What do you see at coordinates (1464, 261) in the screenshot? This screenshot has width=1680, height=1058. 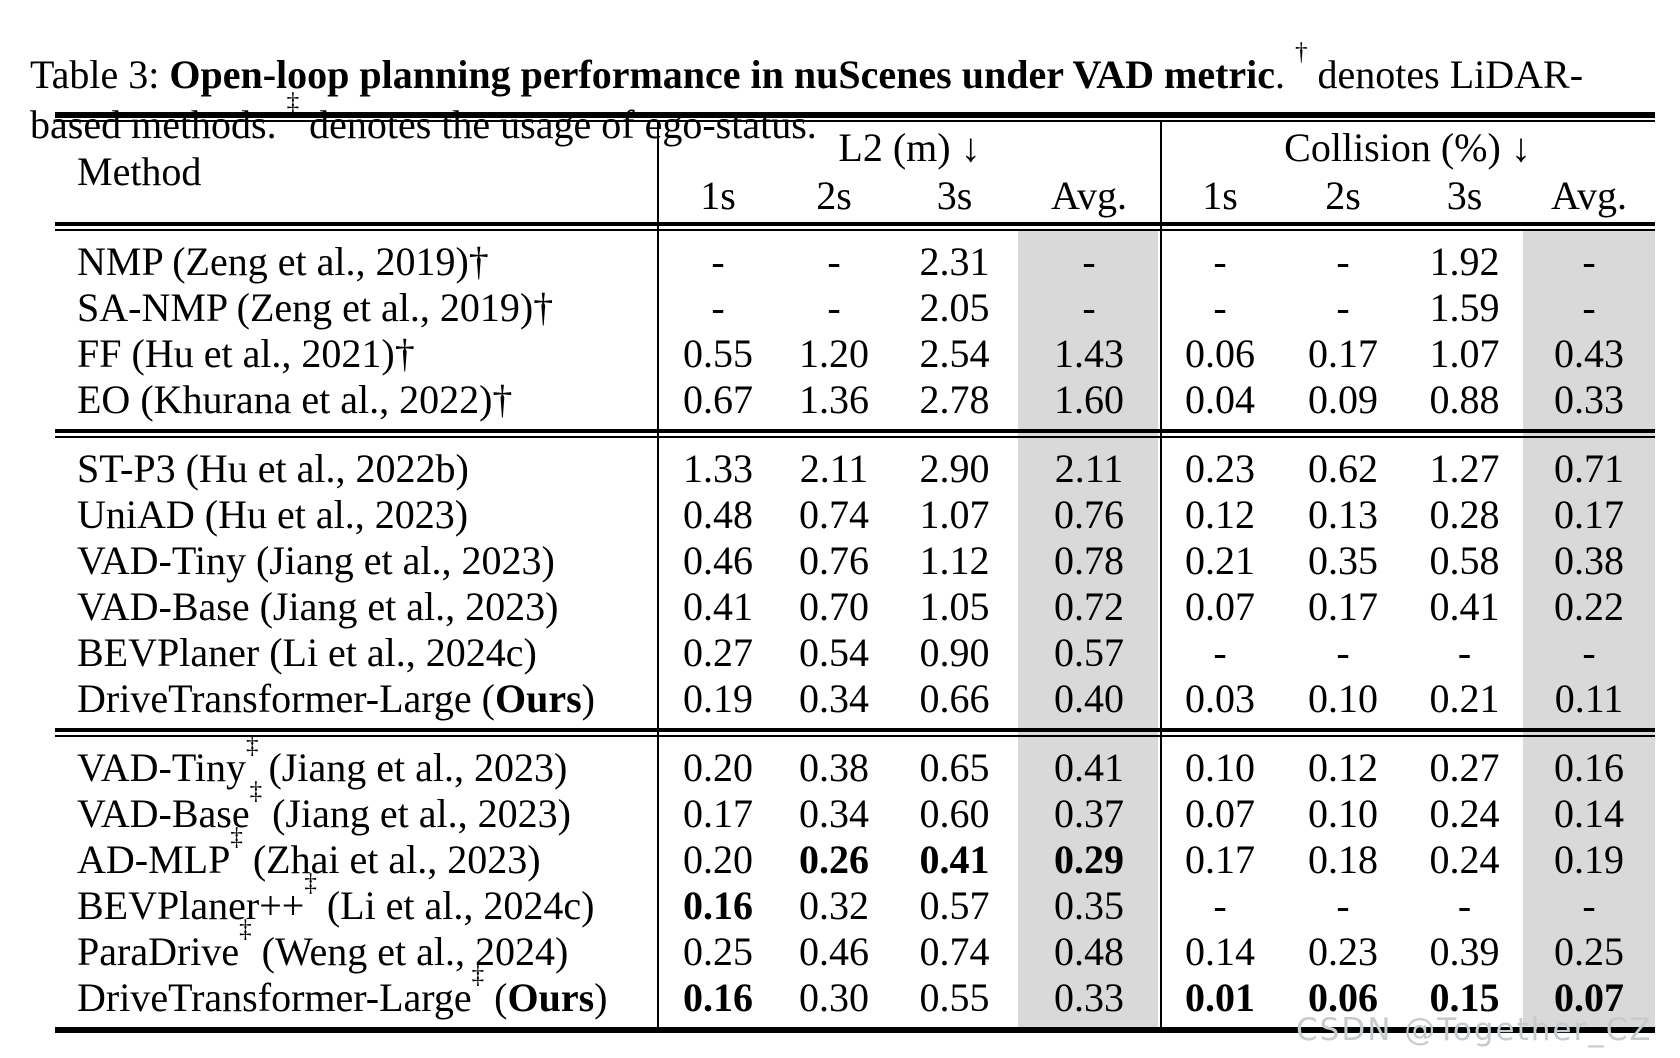 I see `col-3s-cell: 1.92` at bounding box center [1464, 261].